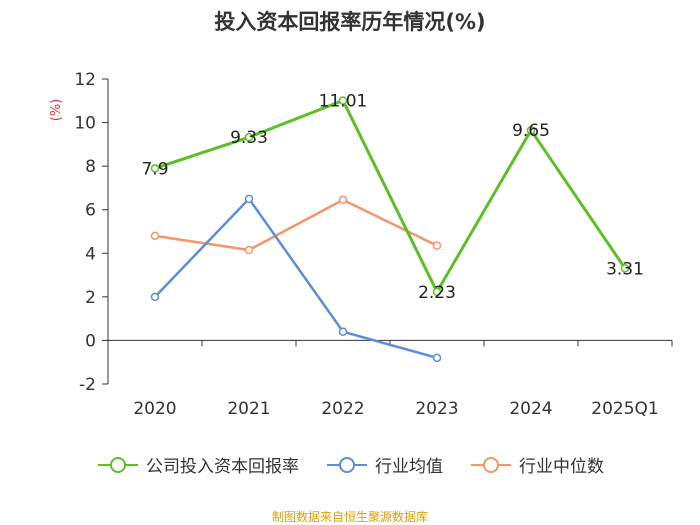  I want to click on x-tick-label: 2022, so click(342, 409).